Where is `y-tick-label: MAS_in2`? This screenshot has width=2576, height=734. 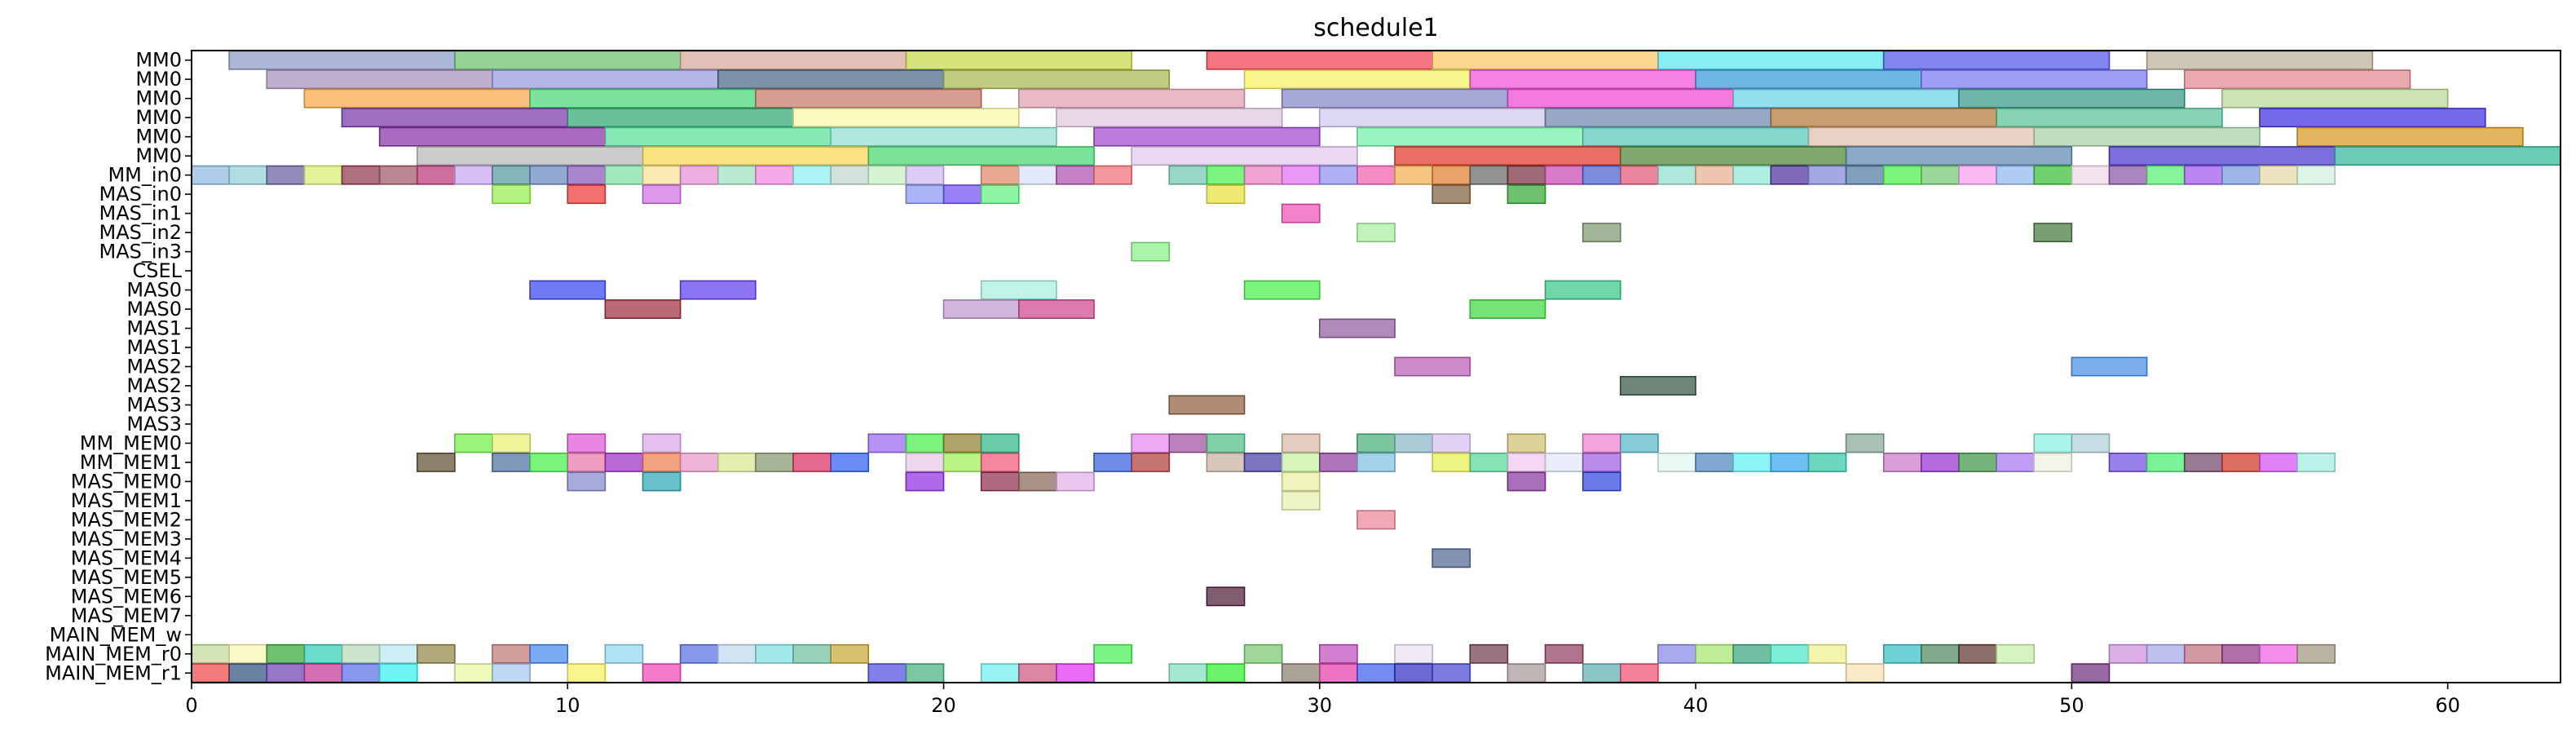
y-tick-label: MAS_in2 is located at coordinates (140, 232).